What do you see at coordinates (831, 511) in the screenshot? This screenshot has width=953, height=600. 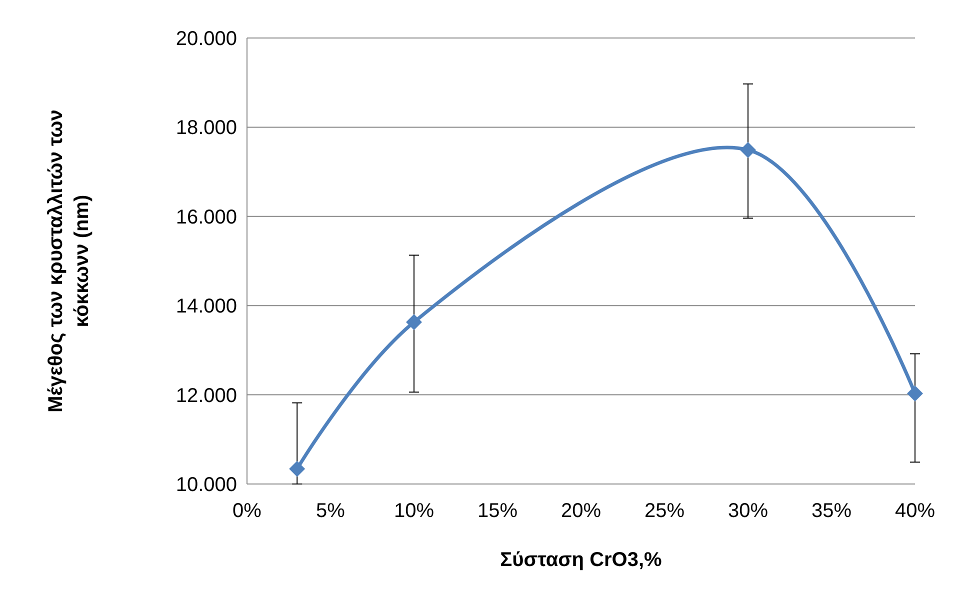 I see `x-tick-label: 35%` at bounding box center [831, 511].